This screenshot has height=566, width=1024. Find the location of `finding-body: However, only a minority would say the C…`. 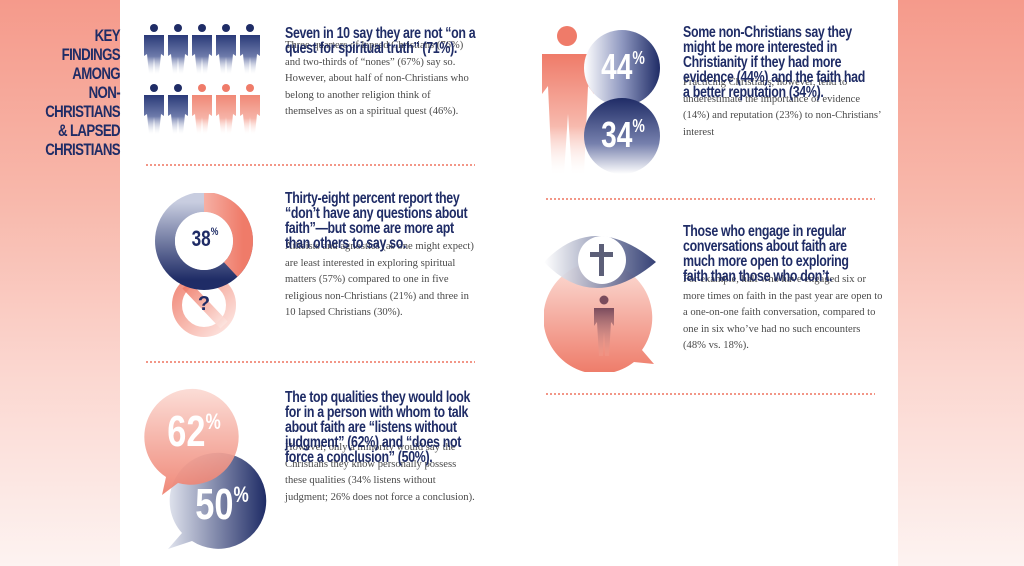

finding-body: However, only a minority would say the C… is located at coordinates (380, 472).